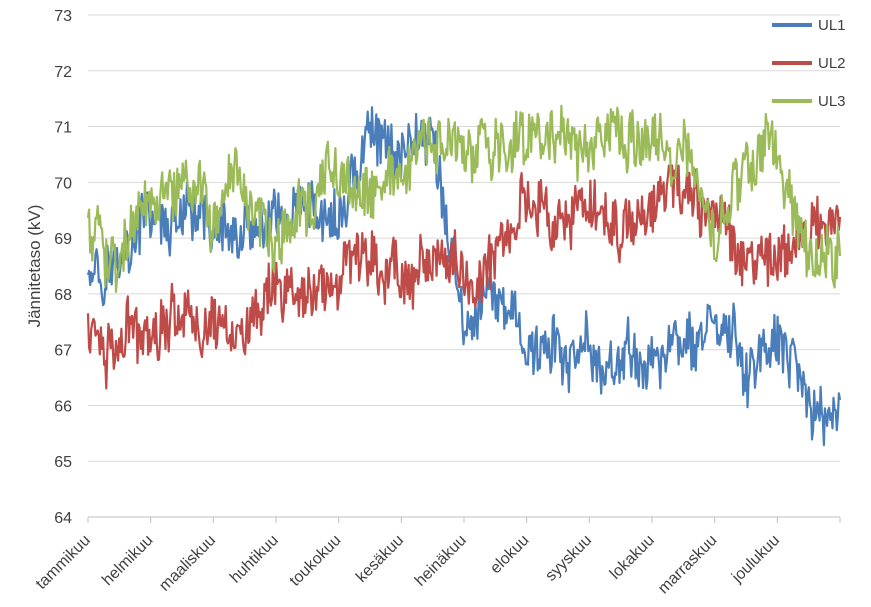 This screenshot has width=871, height=607. What do you see at coordinates (63, 562) in the screenshot?
I see `x-tick-label: tammikuu` at bounding box center [63, 562].